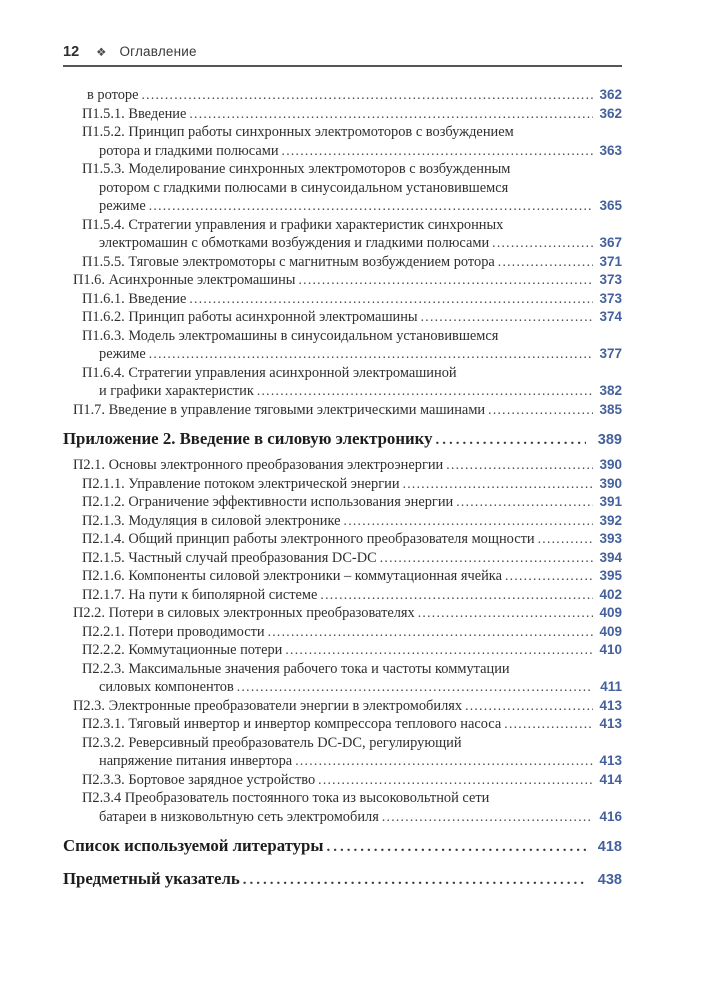 The image size is (703, 1001). Describe the element at coordinates (610, 816) in the screenshot. I see `toc-page-number: 416` at that location.